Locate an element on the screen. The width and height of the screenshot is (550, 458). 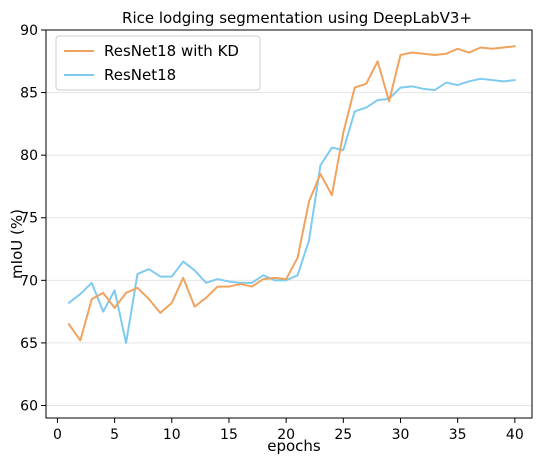
y-tick-label-2: 70 is located at coordinates (29, 281).